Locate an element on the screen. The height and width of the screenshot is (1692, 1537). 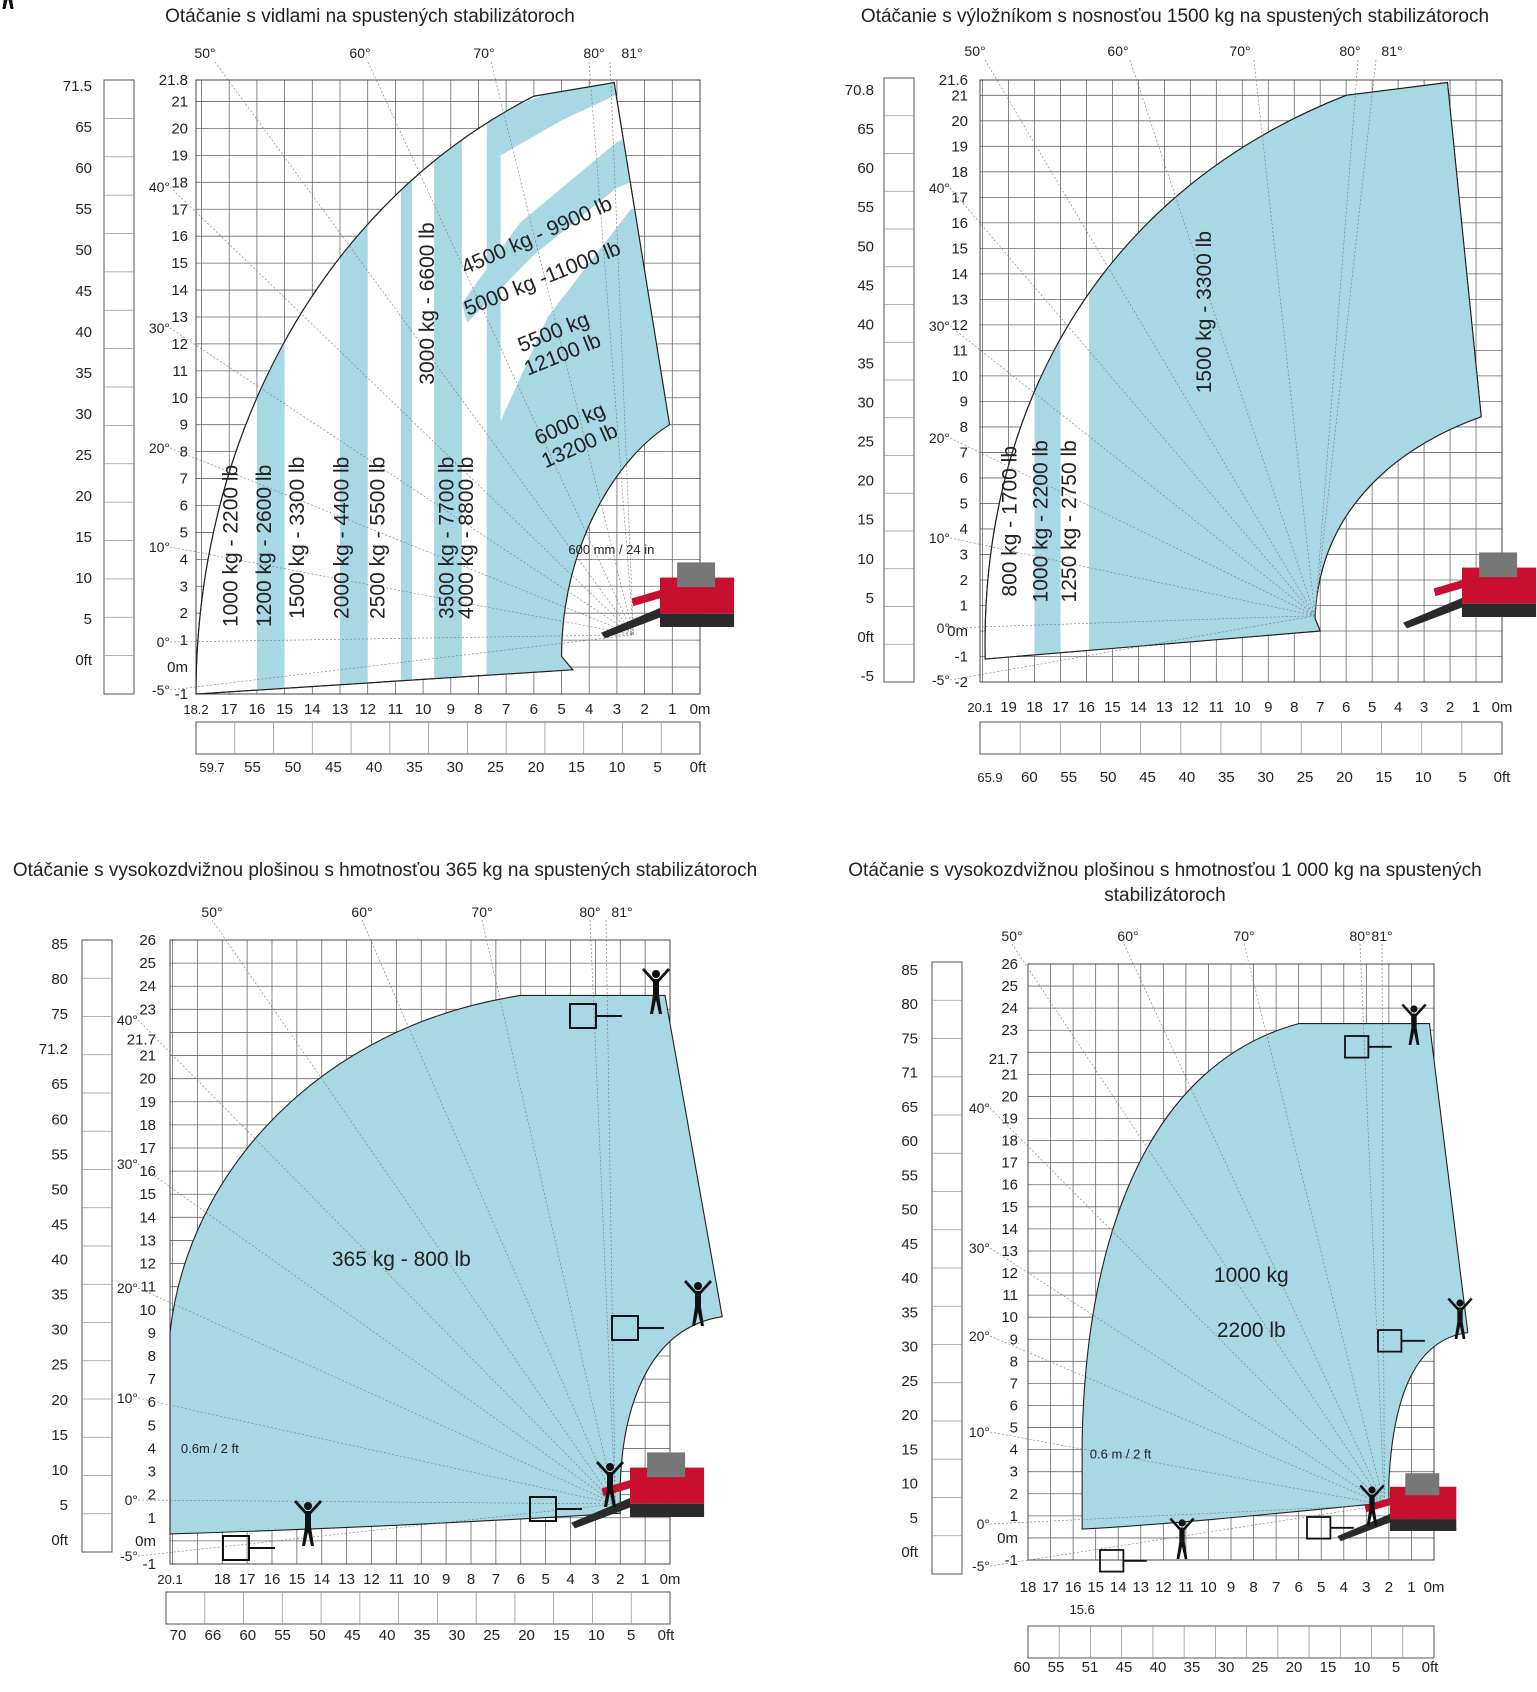
c2-ytick: 21.6 is located at coordinates (953, 80).